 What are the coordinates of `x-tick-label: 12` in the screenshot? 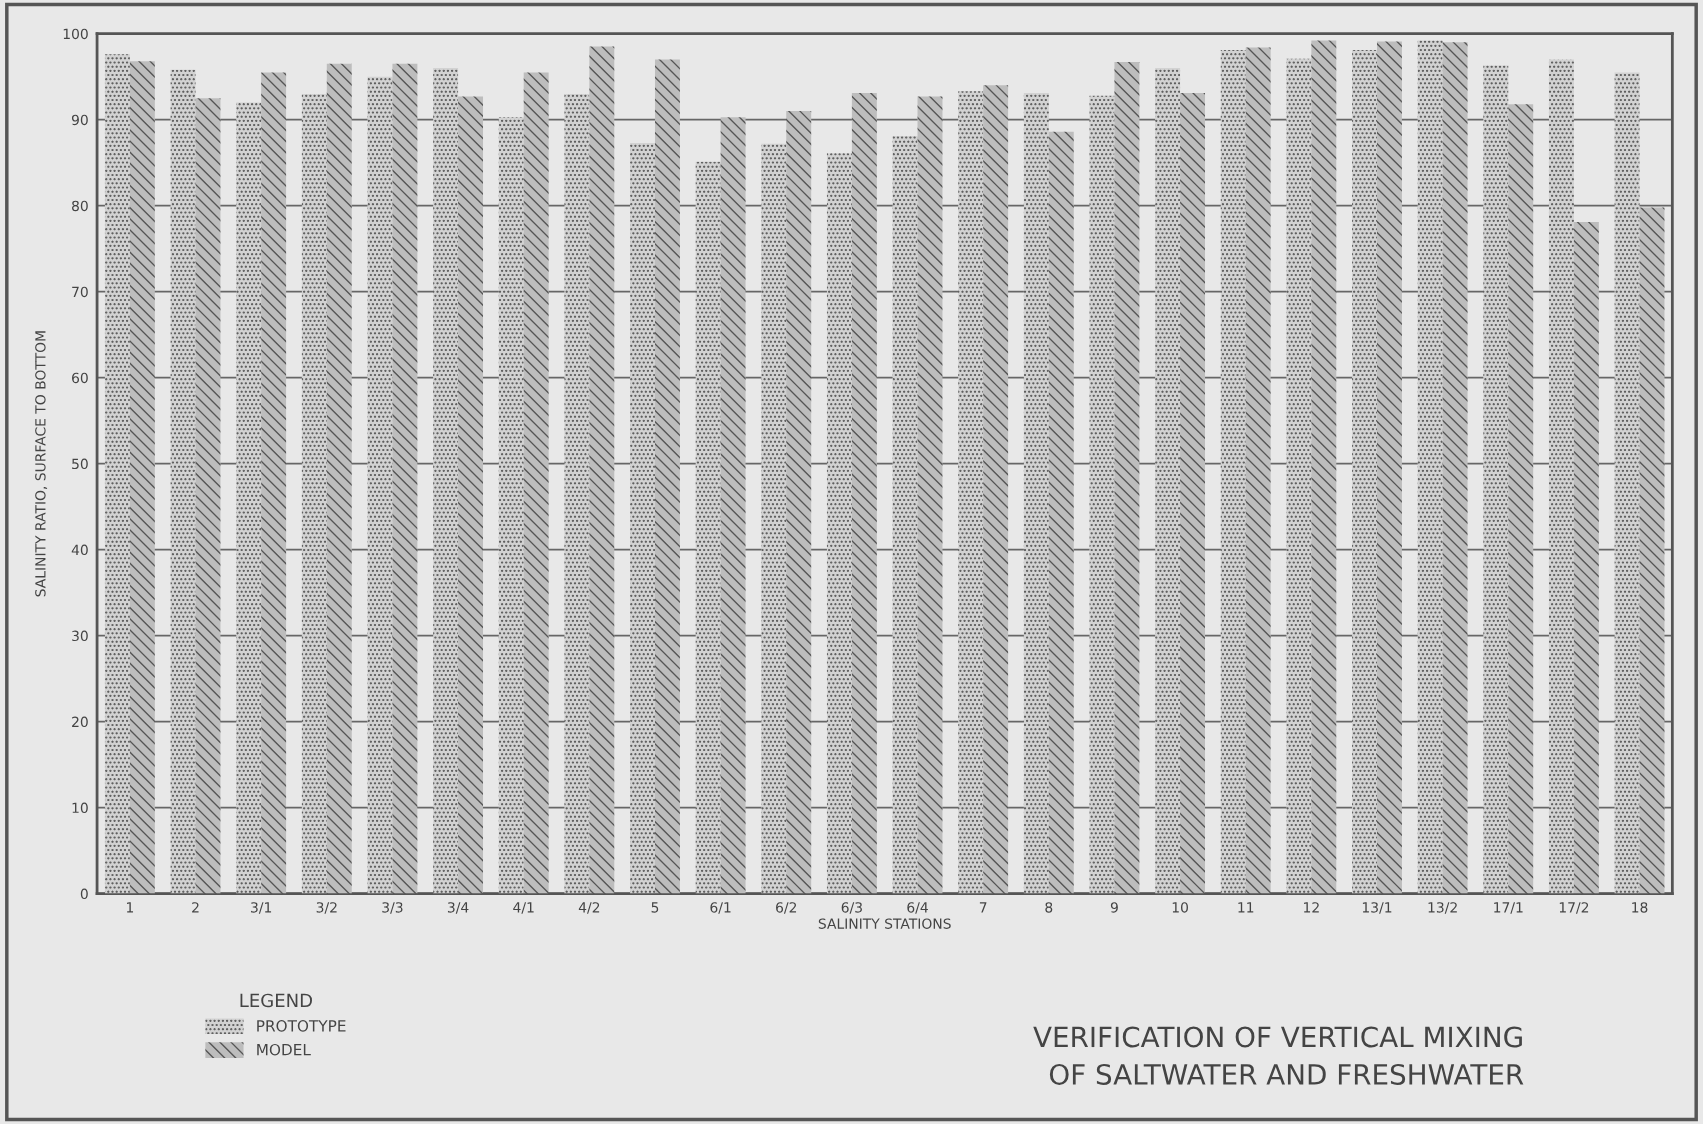 It's located at (1311, 907).